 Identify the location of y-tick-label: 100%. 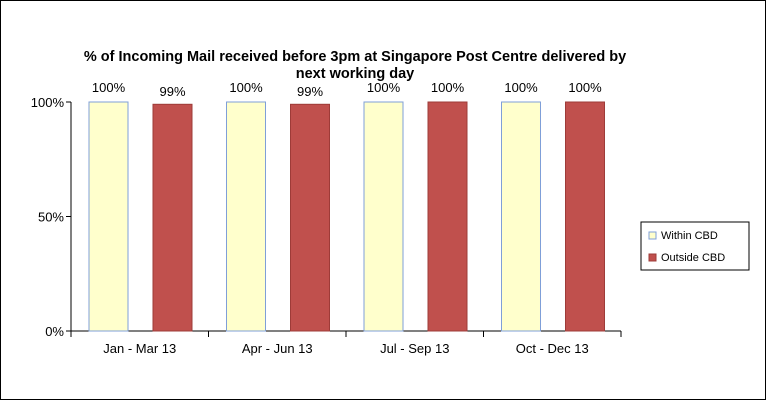
(48, 102).